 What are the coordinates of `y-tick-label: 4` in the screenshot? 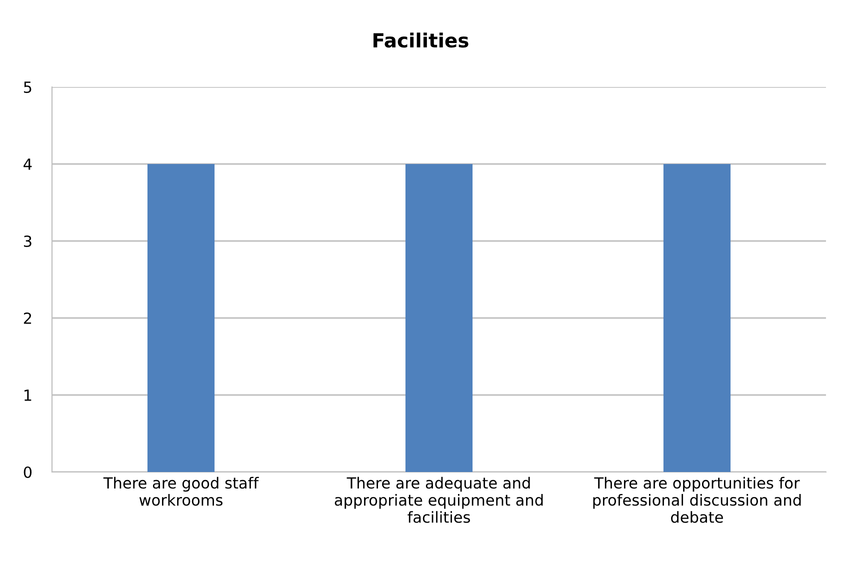 It's located at (28, 164).